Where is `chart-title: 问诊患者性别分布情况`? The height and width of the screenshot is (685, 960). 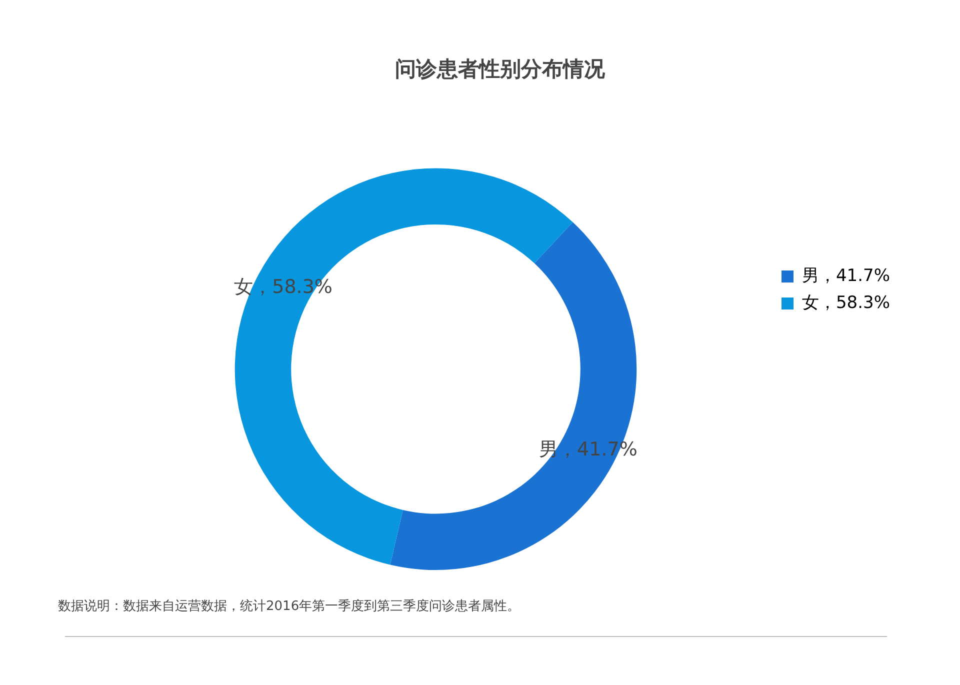
chart-title: 问诊患者性别分布情况 is located at coordinates (500, 69).